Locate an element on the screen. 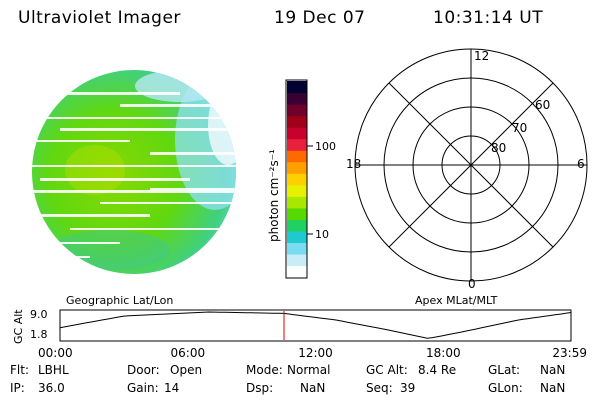  colorbar: 100 10 photon cm⁻²s⁻¹ is located at coordinates (301, 179).